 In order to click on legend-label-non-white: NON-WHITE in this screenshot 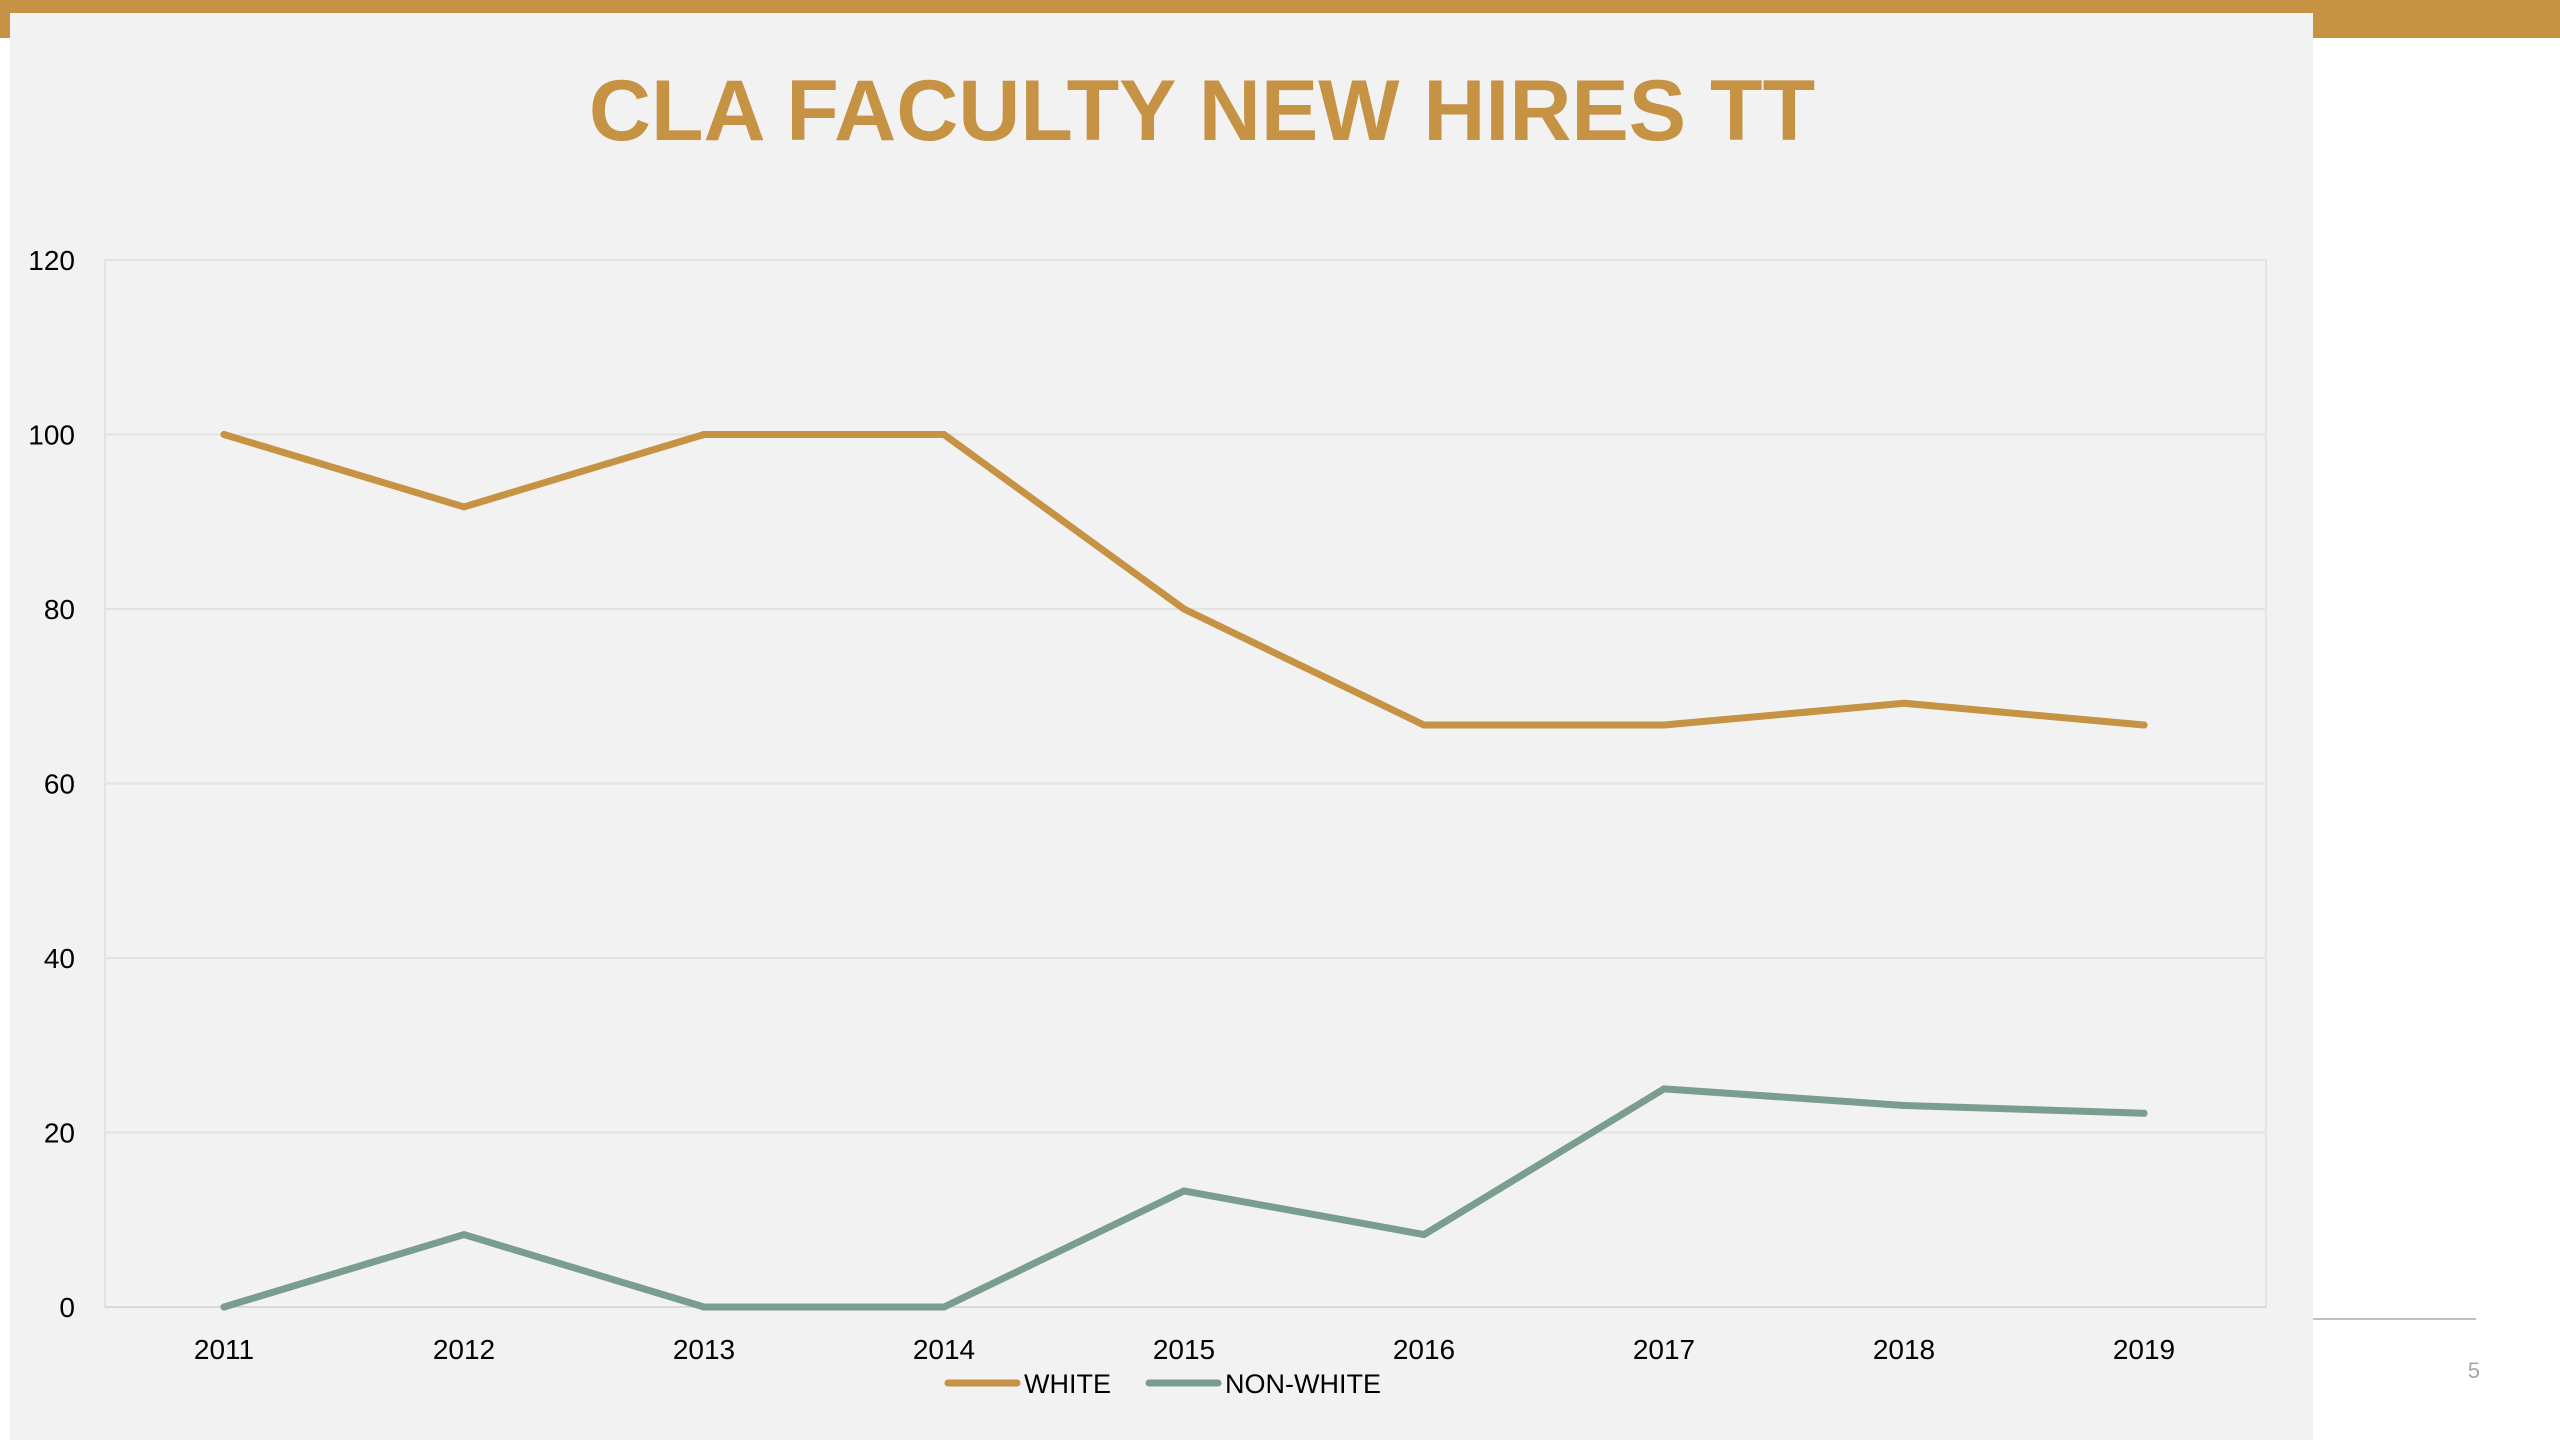, I will do `click(1303, 1384)`.